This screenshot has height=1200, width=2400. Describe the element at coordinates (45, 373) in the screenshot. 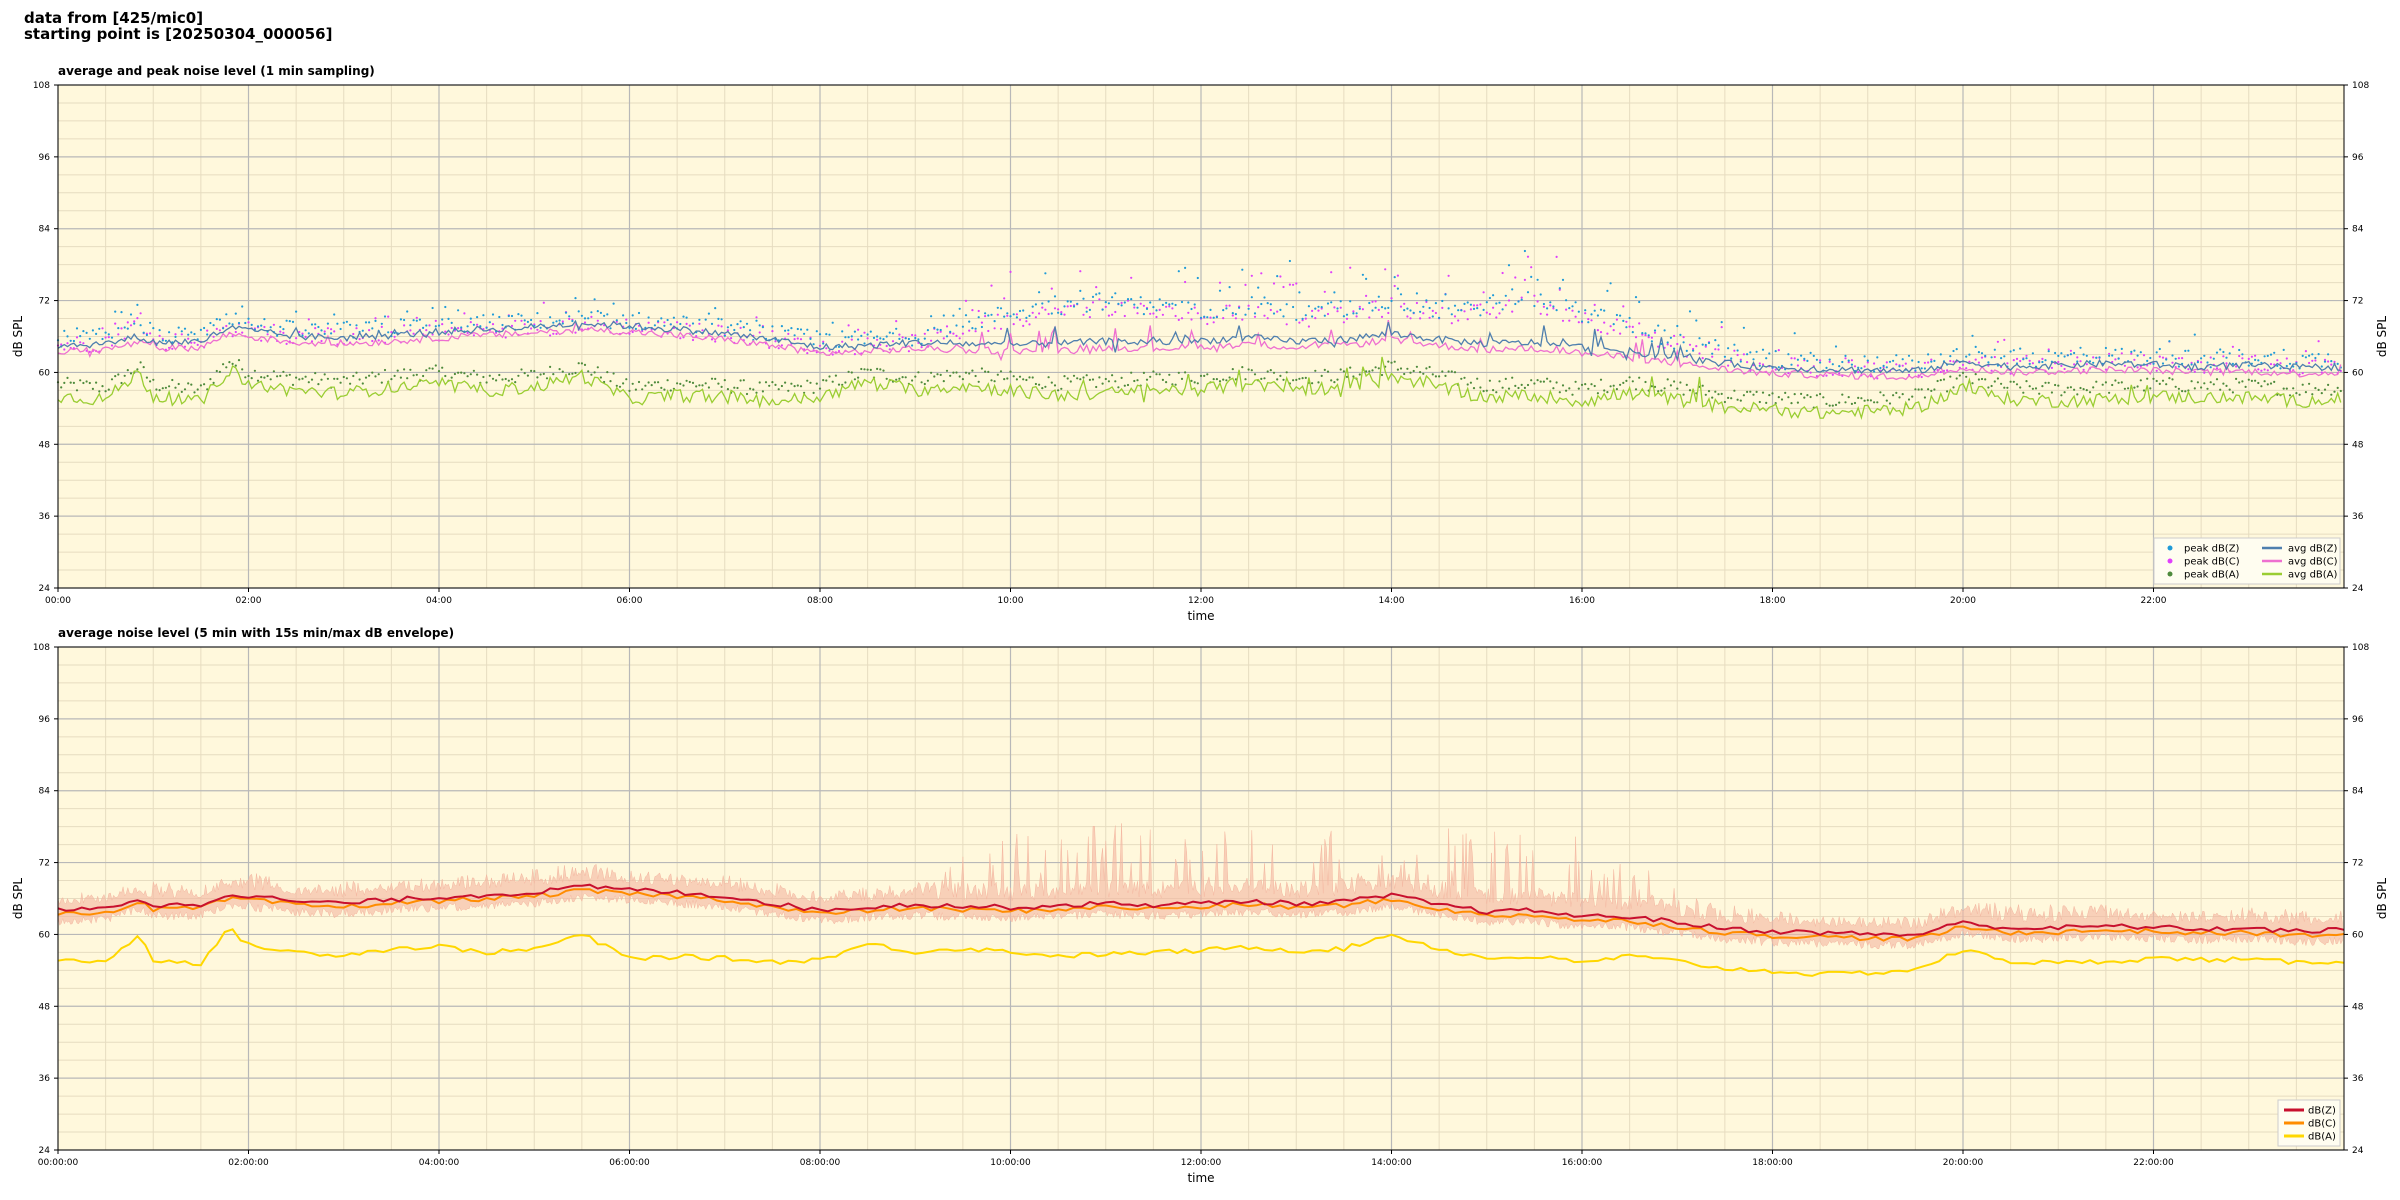

I see `y-tick-label: 60` at that location.